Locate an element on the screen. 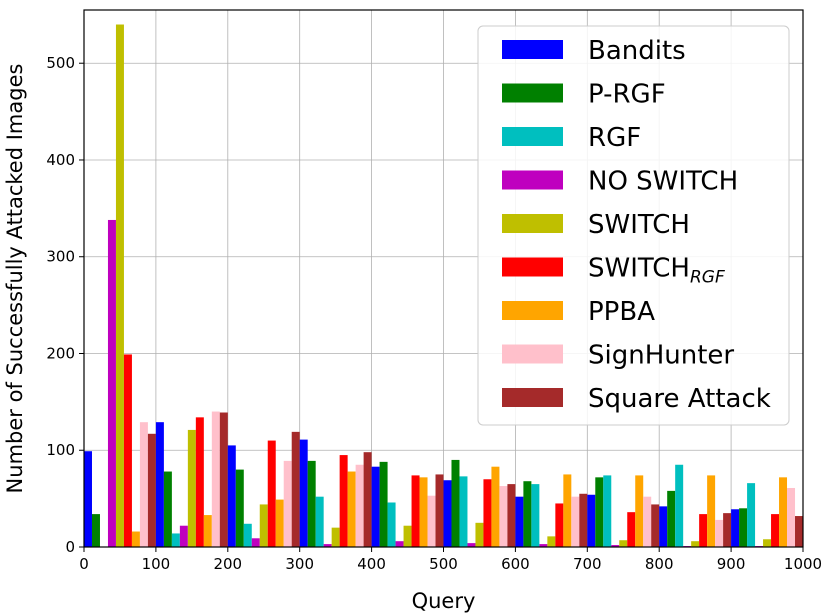 The height and width of the screenshot is (616, 830). legend-label: NO SWITCH is located at coordinates (663, 182).